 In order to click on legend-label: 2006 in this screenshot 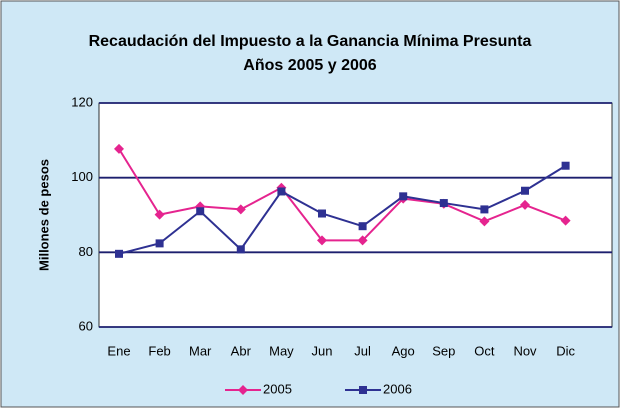, I will do `click(397, 388)`.